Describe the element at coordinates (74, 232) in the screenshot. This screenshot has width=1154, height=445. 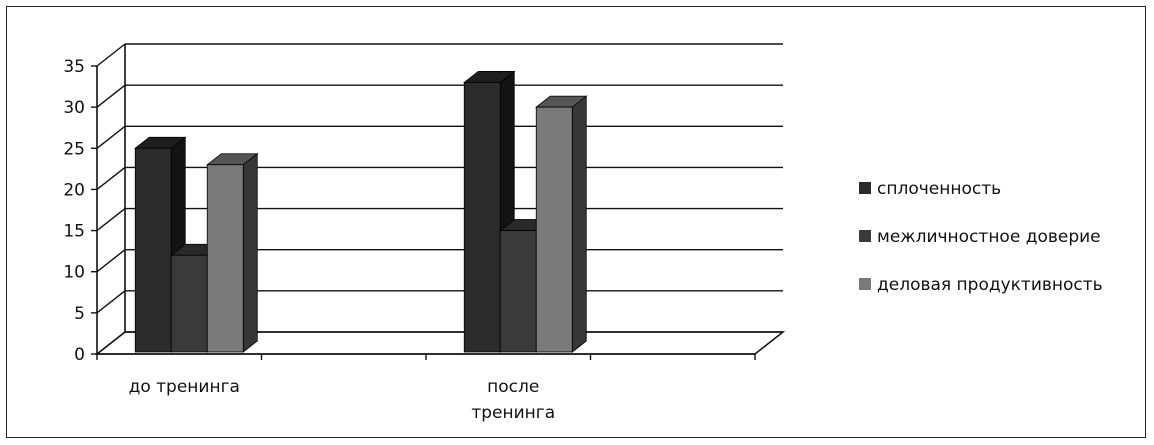
I see `y-tick-label: 15` at that location.